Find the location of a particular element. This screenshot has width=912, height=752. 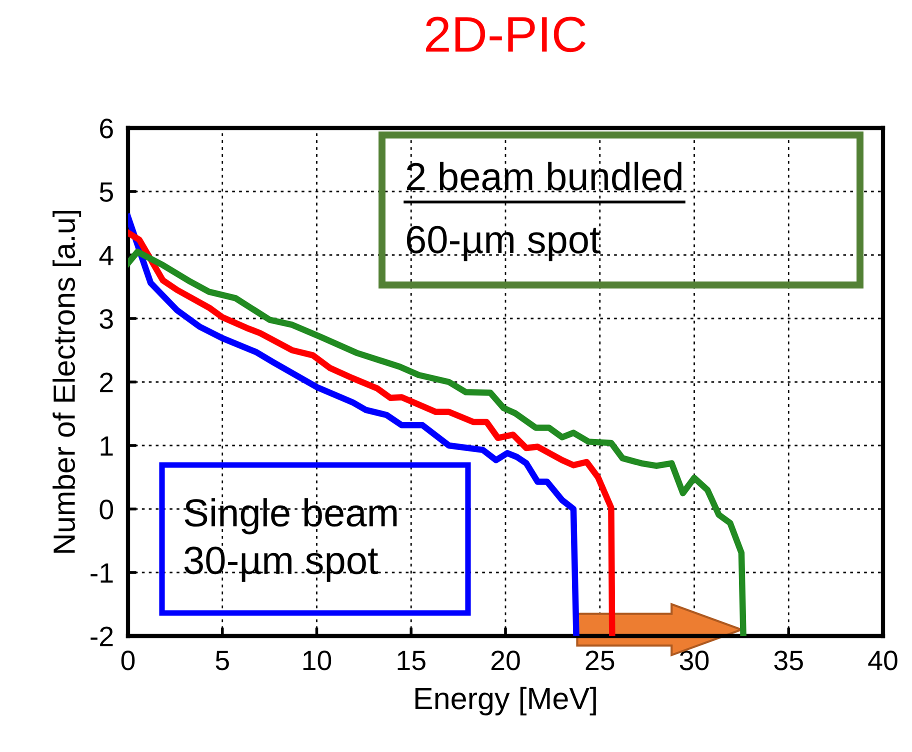

y-tick-label: -1 is located at coordinates (101, 573).